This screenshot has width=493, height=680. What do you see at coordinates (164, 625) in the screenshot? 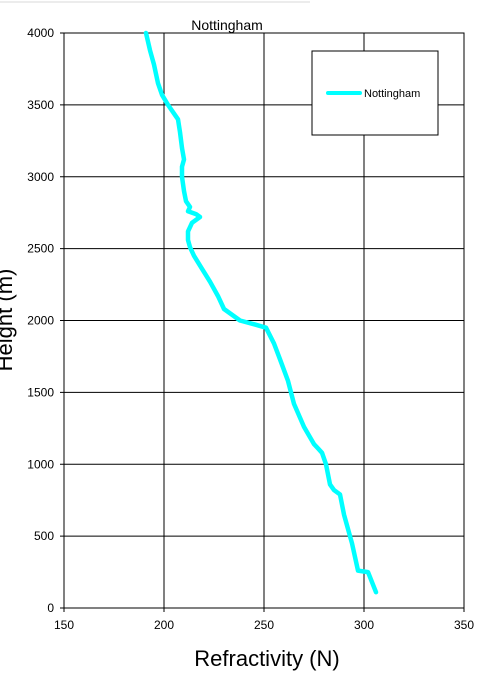
I see `x-tick-label: 200` at bounding box center [164, 625].